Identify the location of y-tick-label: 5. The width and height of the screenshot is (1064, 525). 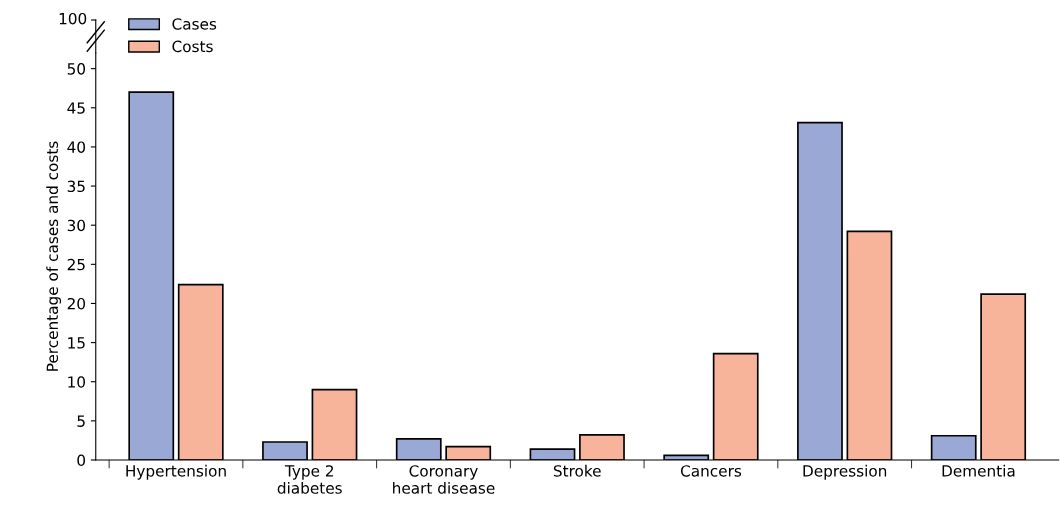
(81, 421).